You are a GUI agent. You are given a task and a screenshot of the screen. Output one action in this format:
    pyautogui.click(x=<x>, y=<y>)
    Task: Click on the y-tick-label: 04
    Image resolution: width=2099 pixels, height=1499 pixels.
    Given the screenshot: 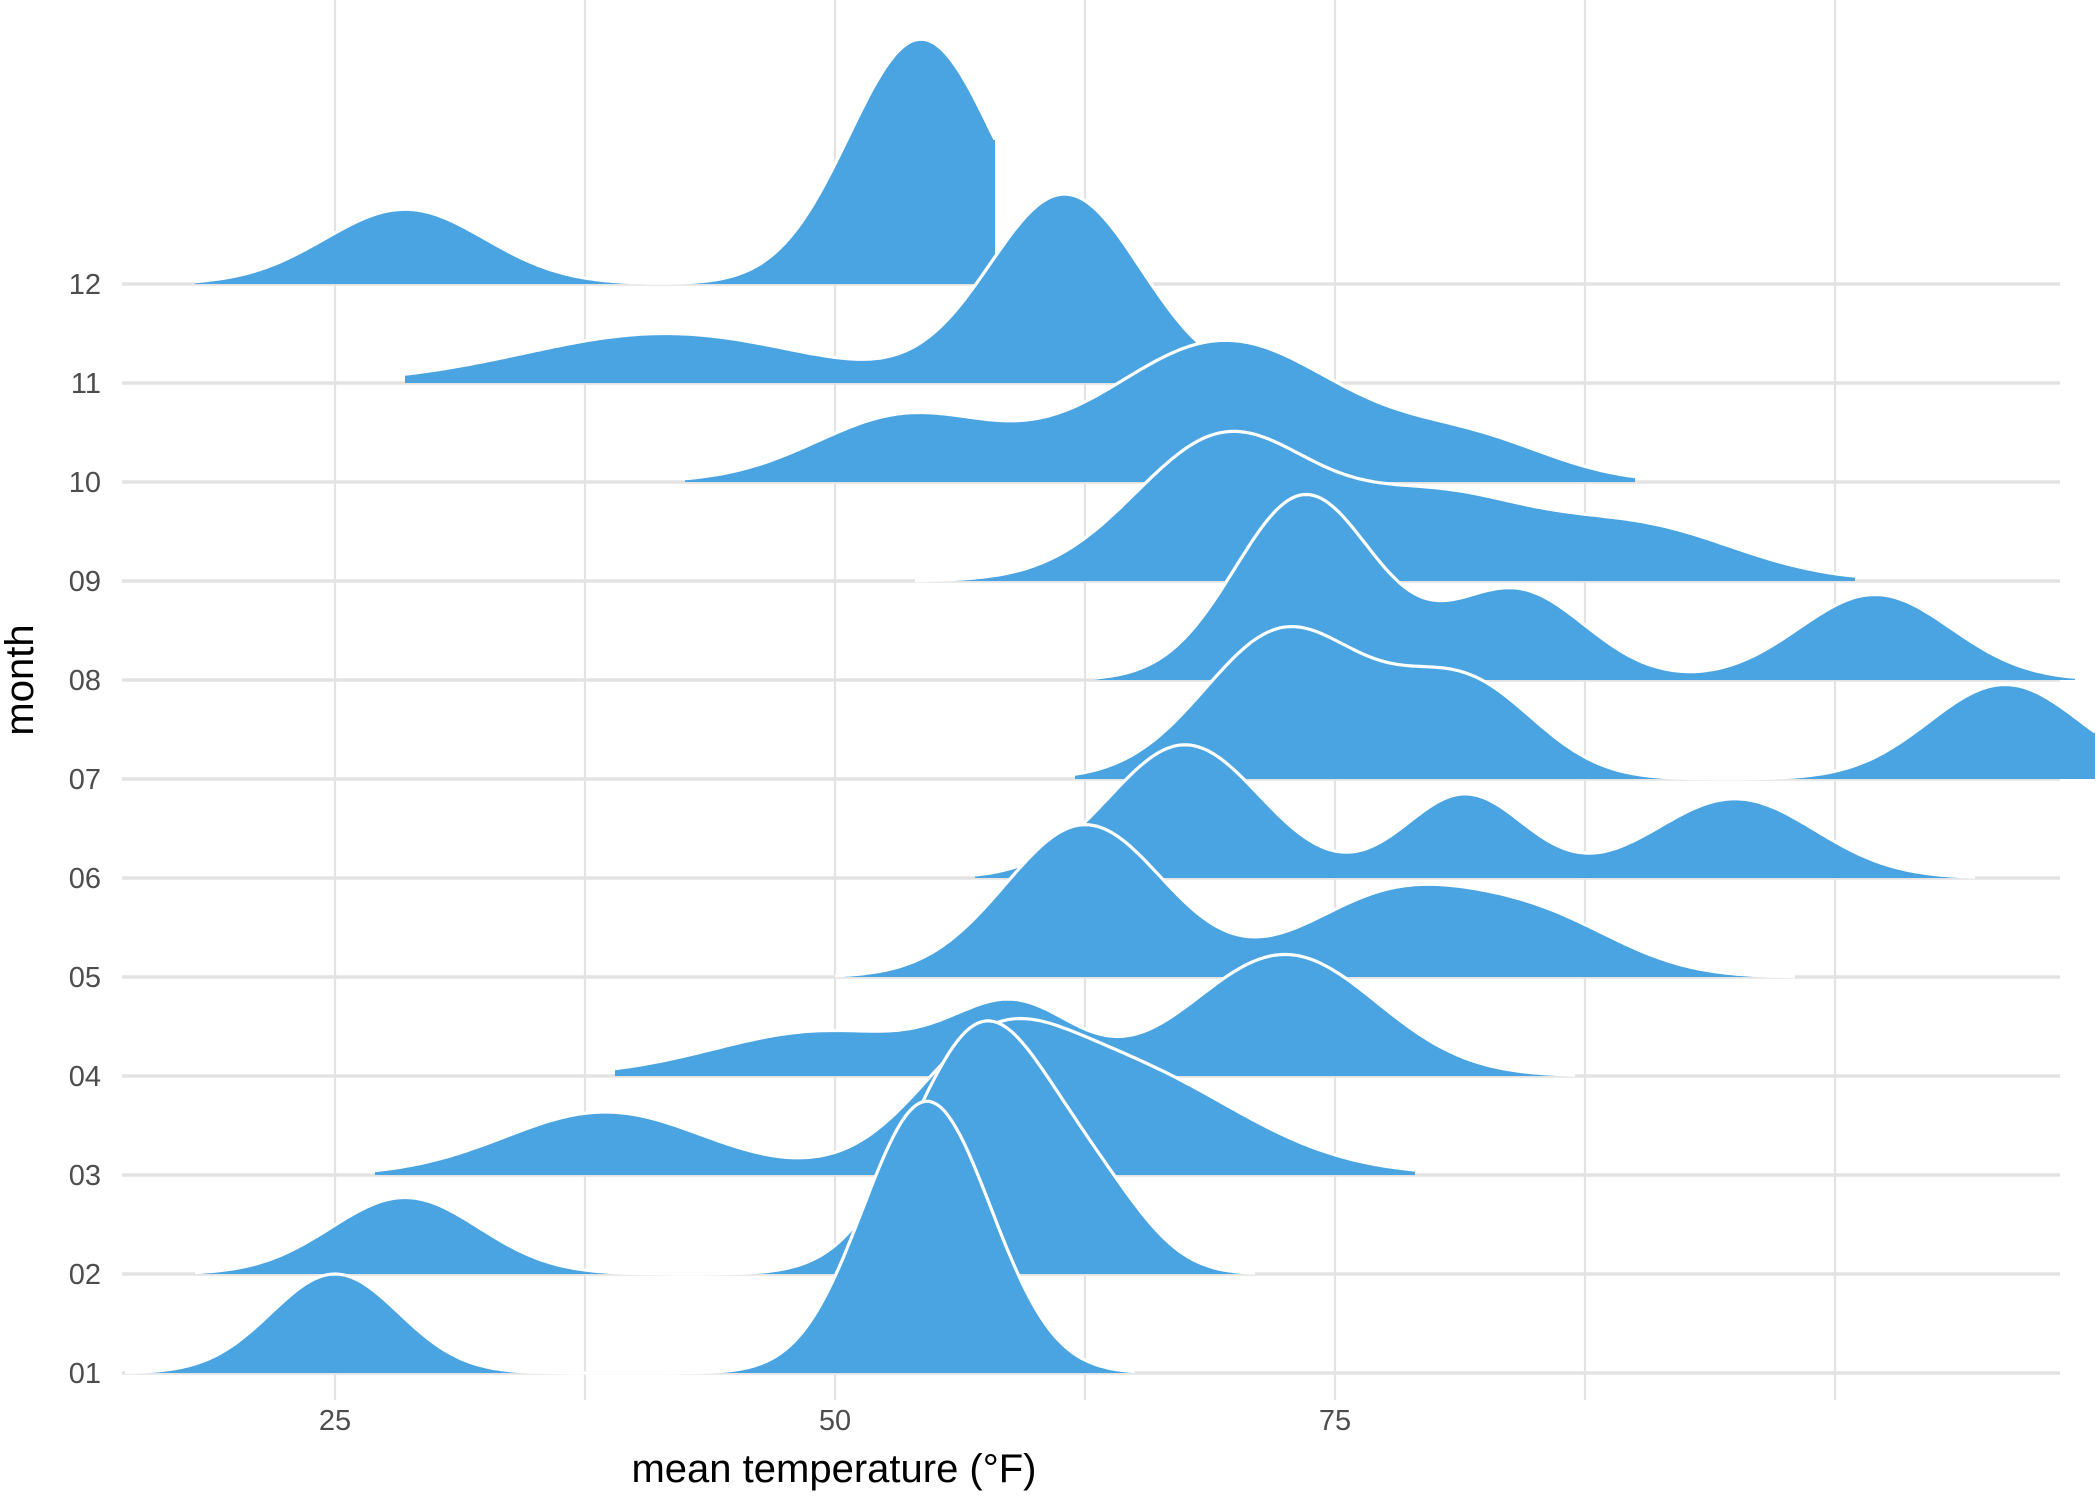 What is the action you would take?
    pyautogui.click(x=85, y=1077)
    